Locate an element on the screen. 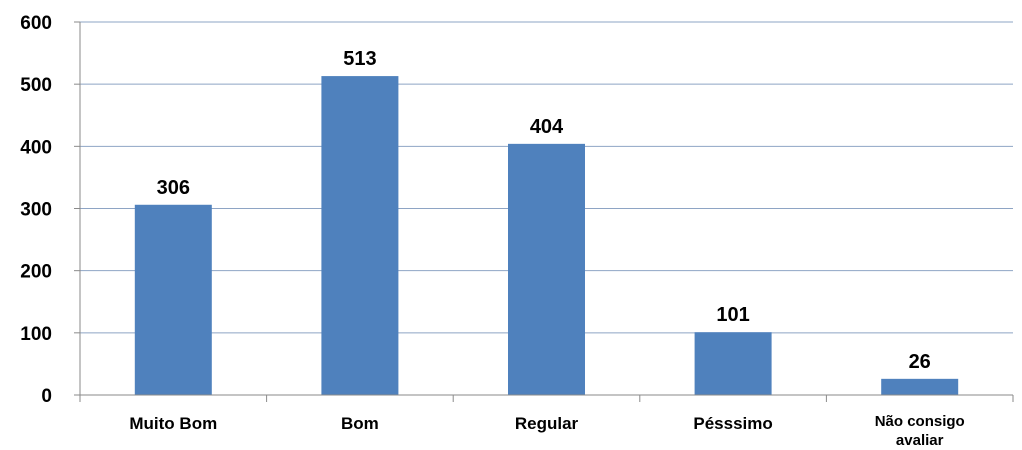 The height and width of the screenshot is (450, 1022). x-tick-label: Muito Bom is located at coordinates (173, 423).